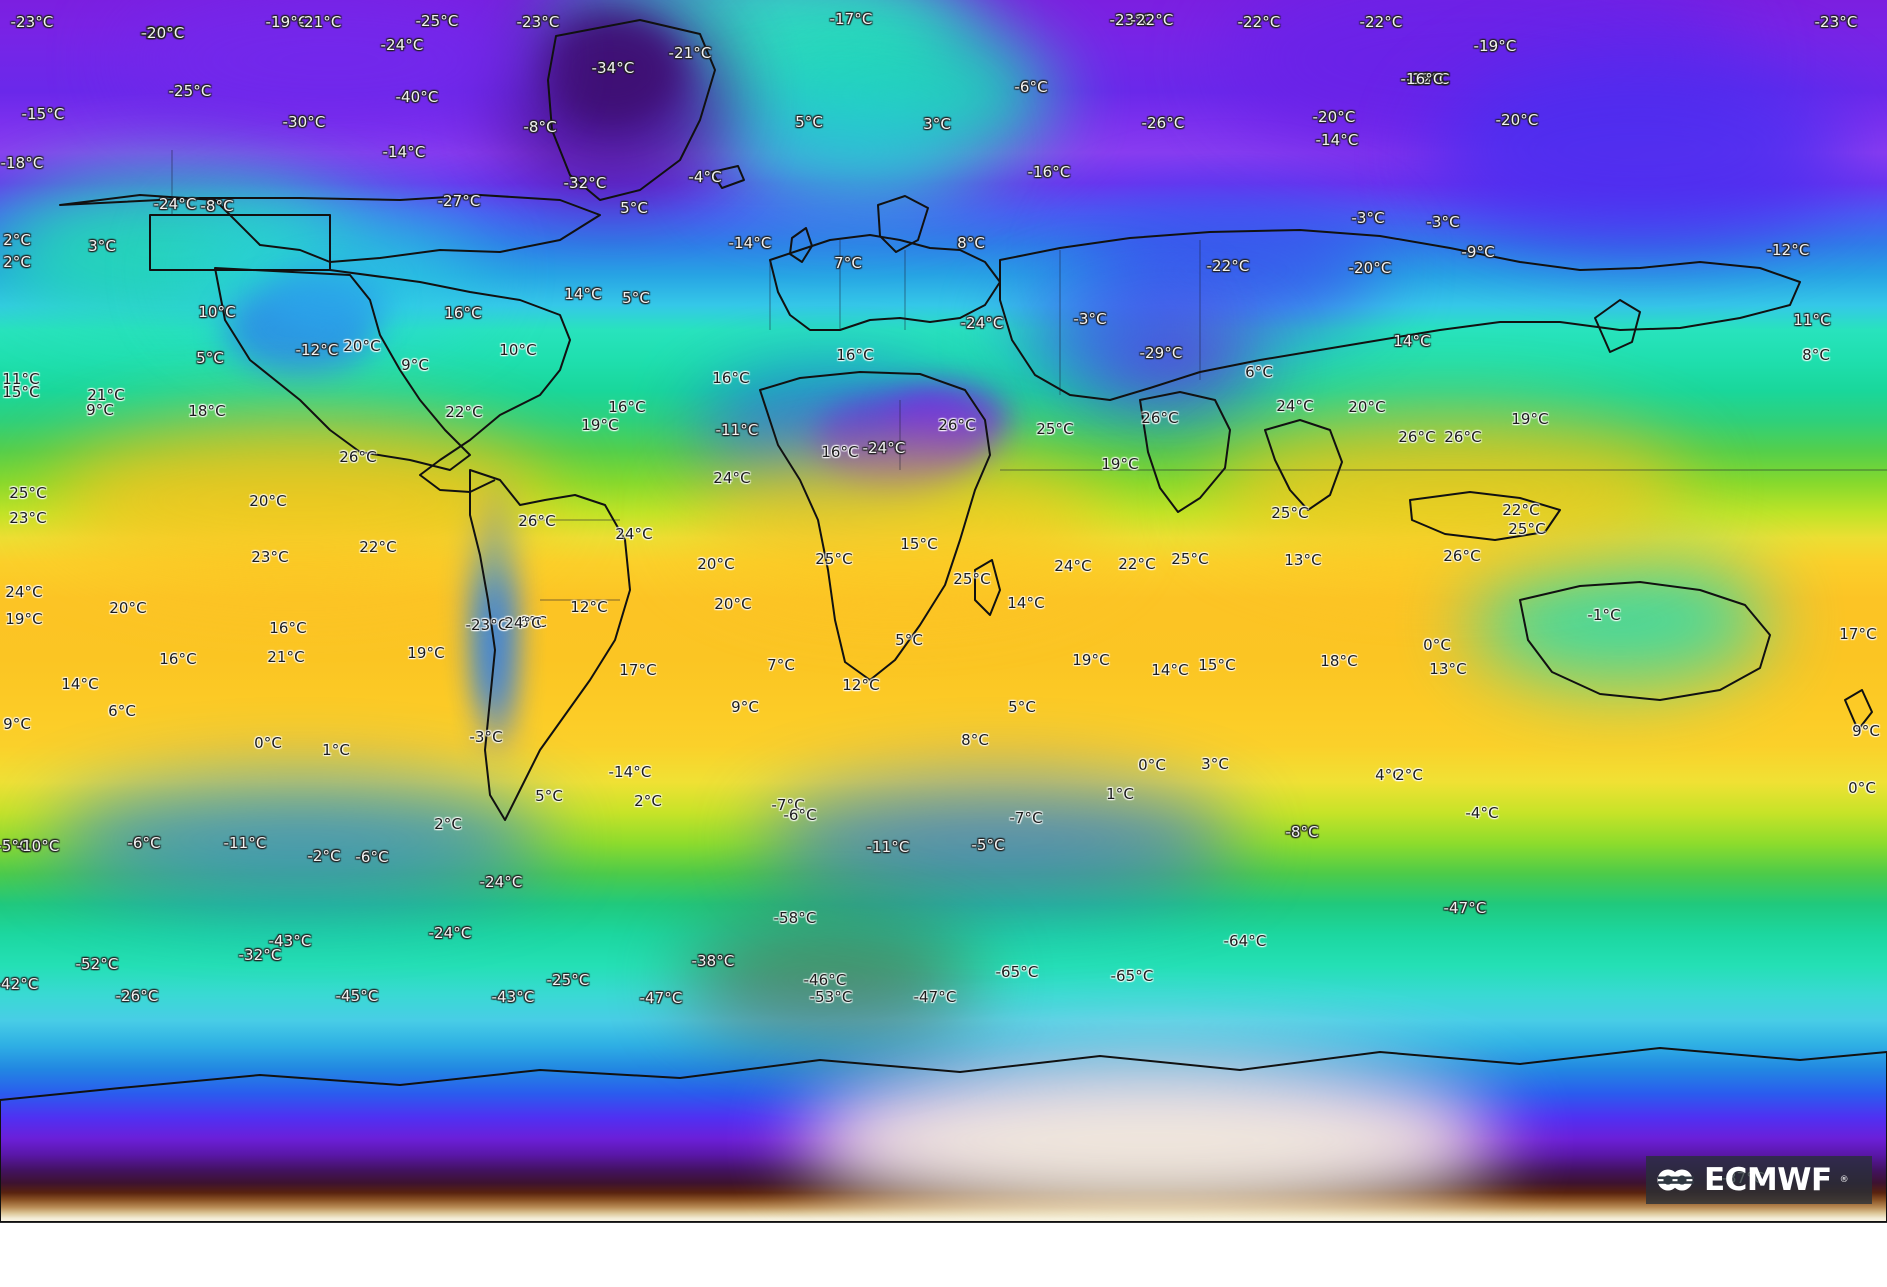 This screenshot has width=1887, height=1287. What do you see at coordinates (943, 1254) in the screenshot?
I see `footer-bar: -65.40 °C` at bounding box center [943, 1254].